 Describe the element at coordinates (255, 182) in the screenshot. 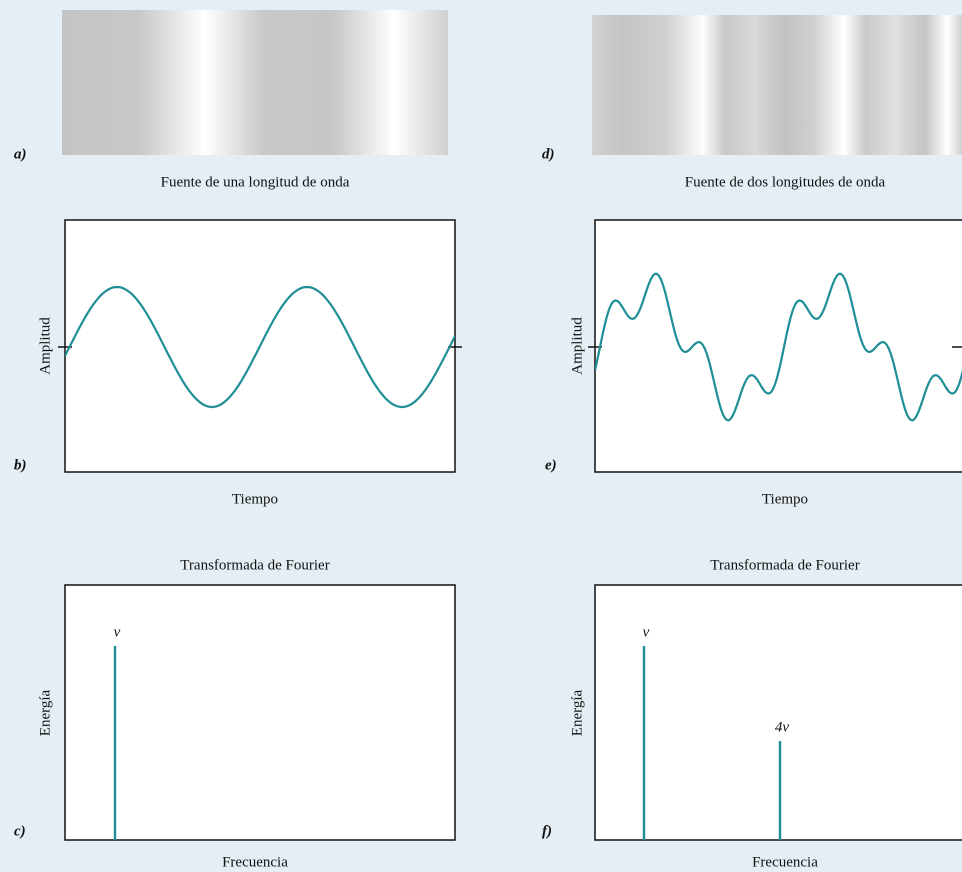

I see `caption: Fuente de una longitud de onda` at that location.